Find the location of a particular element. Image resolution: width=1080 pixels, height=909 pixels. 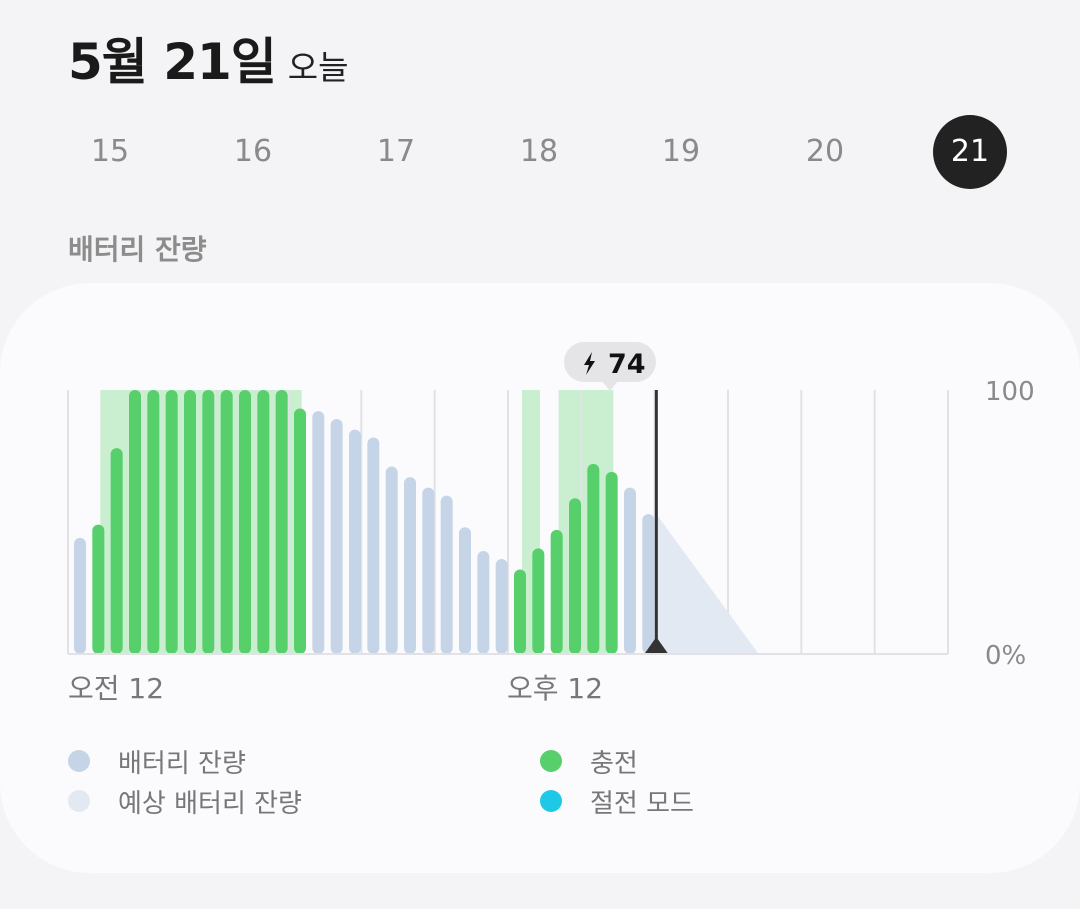

day-16: 16 is located at coordinates (253, 151).